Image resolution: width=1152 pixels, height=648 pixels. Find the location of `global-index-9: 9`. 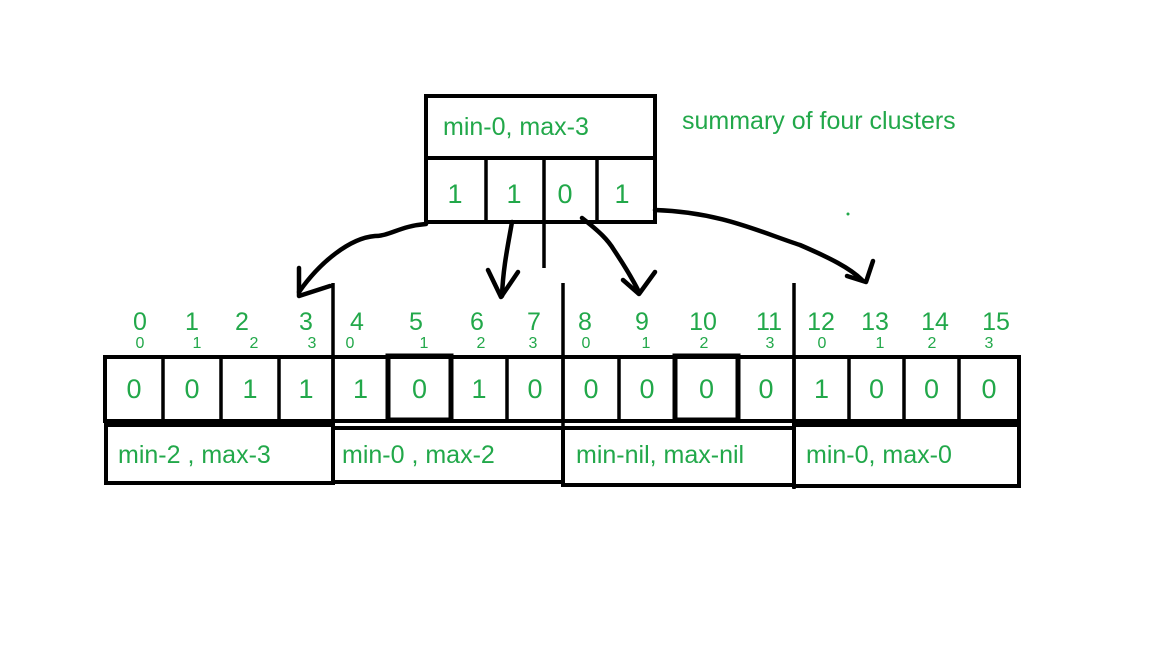

global-index-9: 9 is located at coordinates (642, 322).